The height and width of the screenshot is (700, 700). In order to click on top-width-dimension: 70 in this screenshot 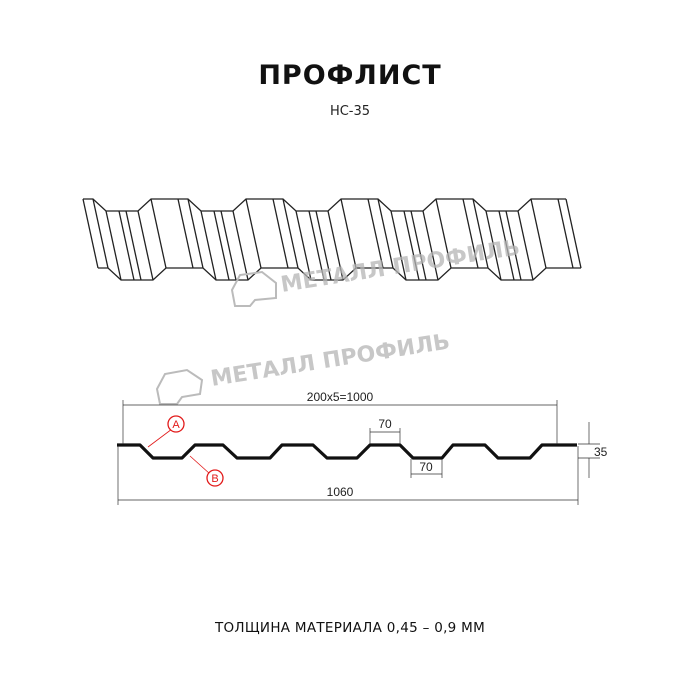, I will do `click(385, 424)`.